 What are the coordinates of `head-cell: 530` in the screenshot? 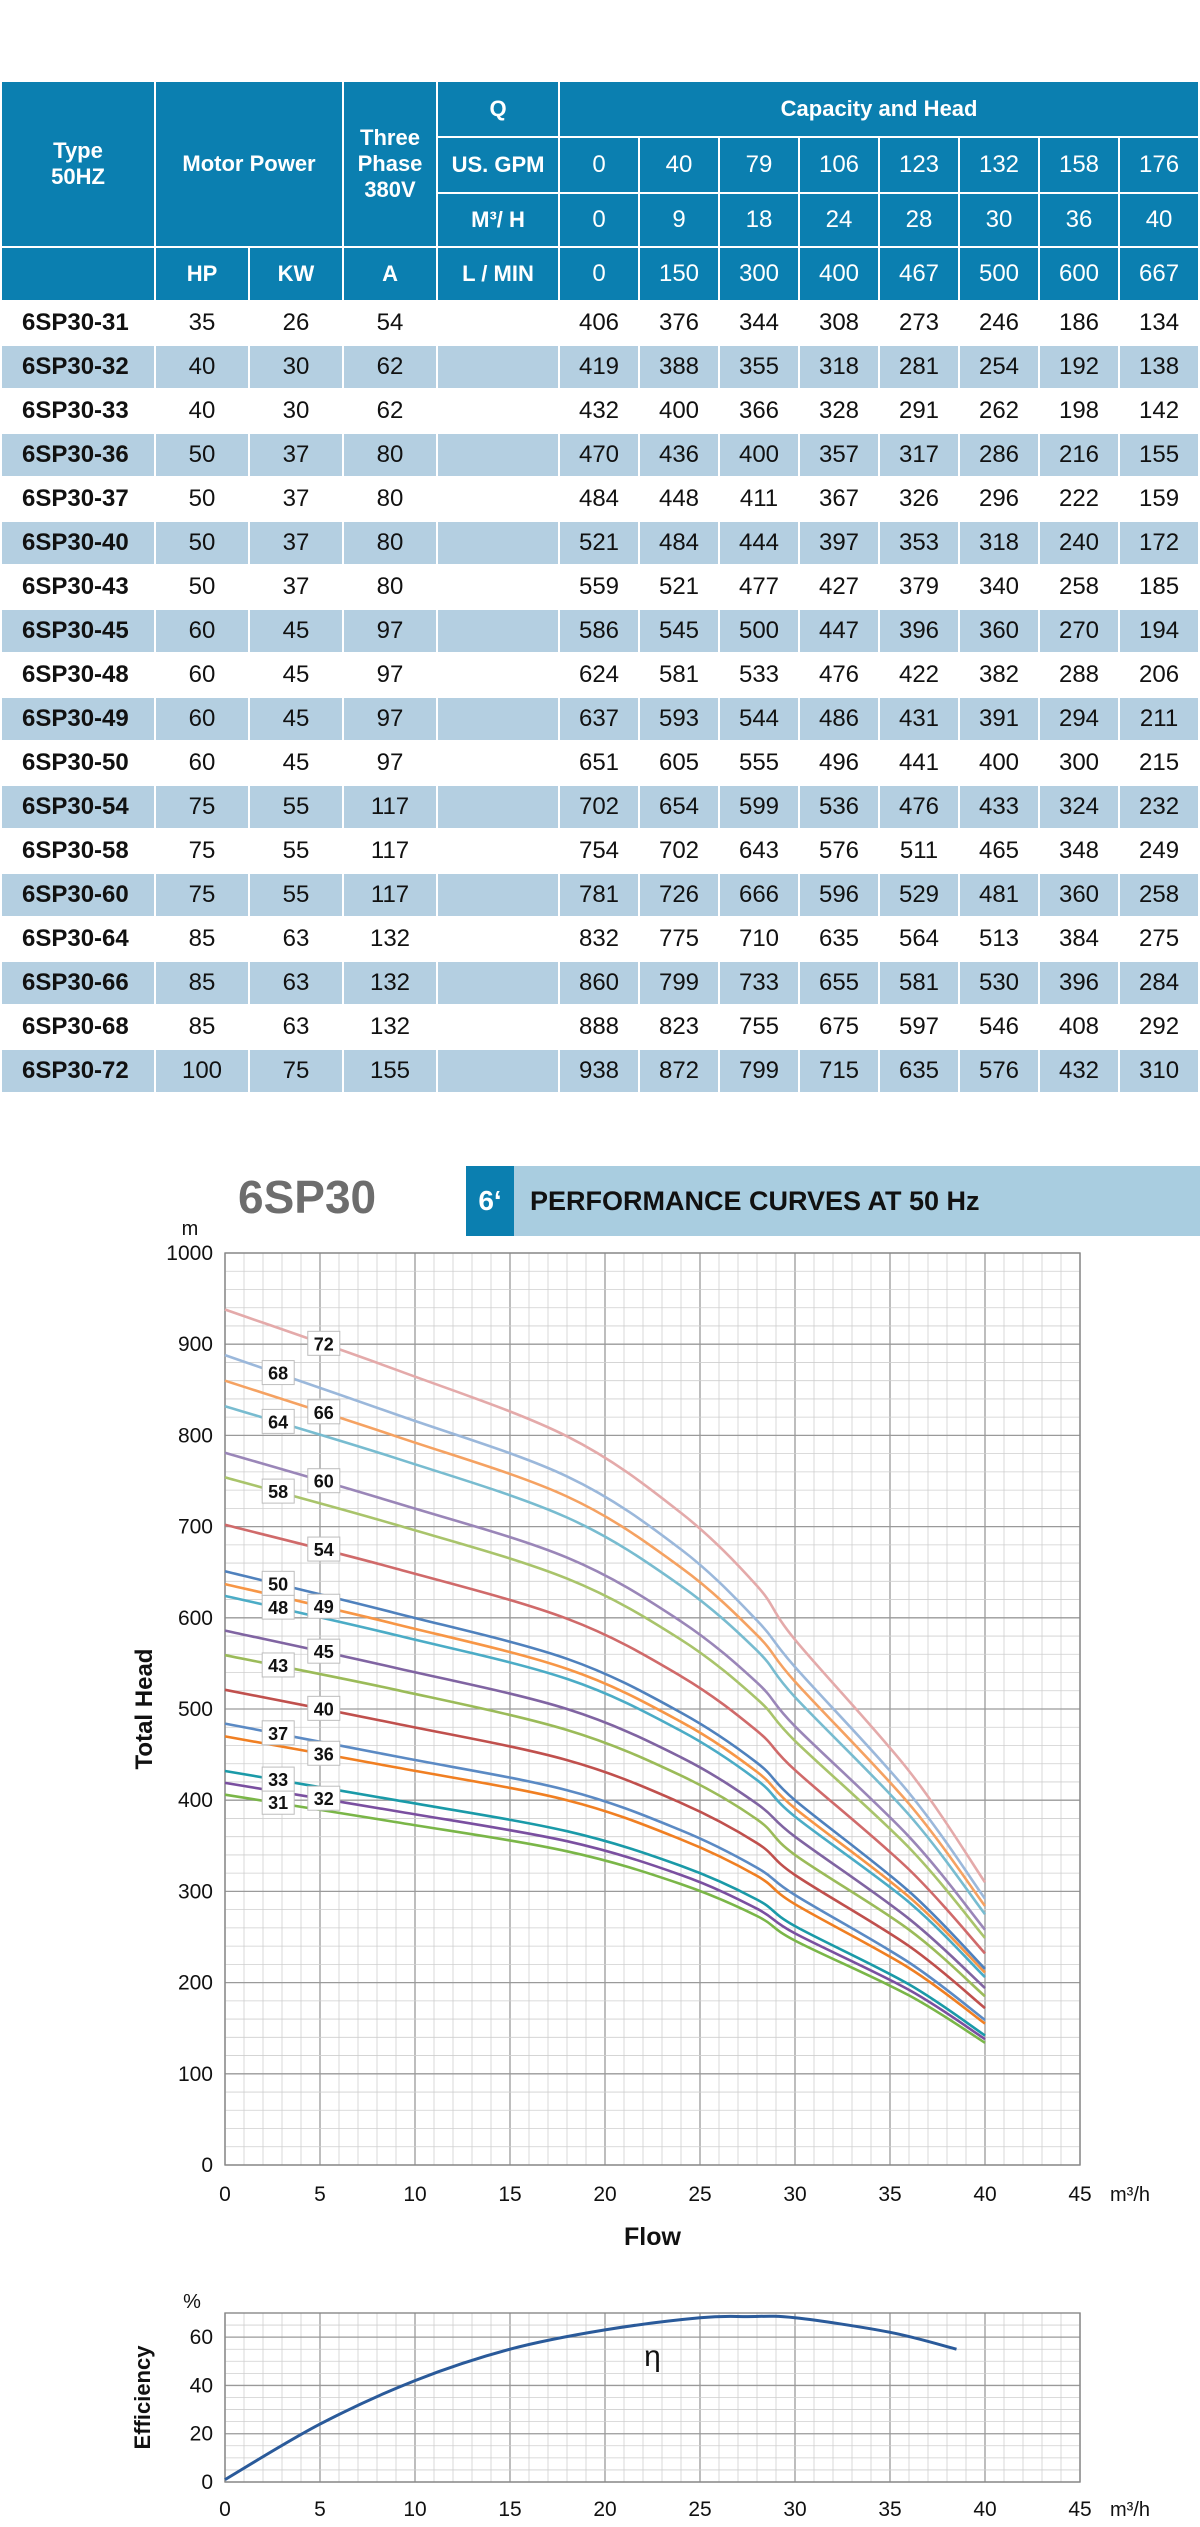 It's located at (999, 983).